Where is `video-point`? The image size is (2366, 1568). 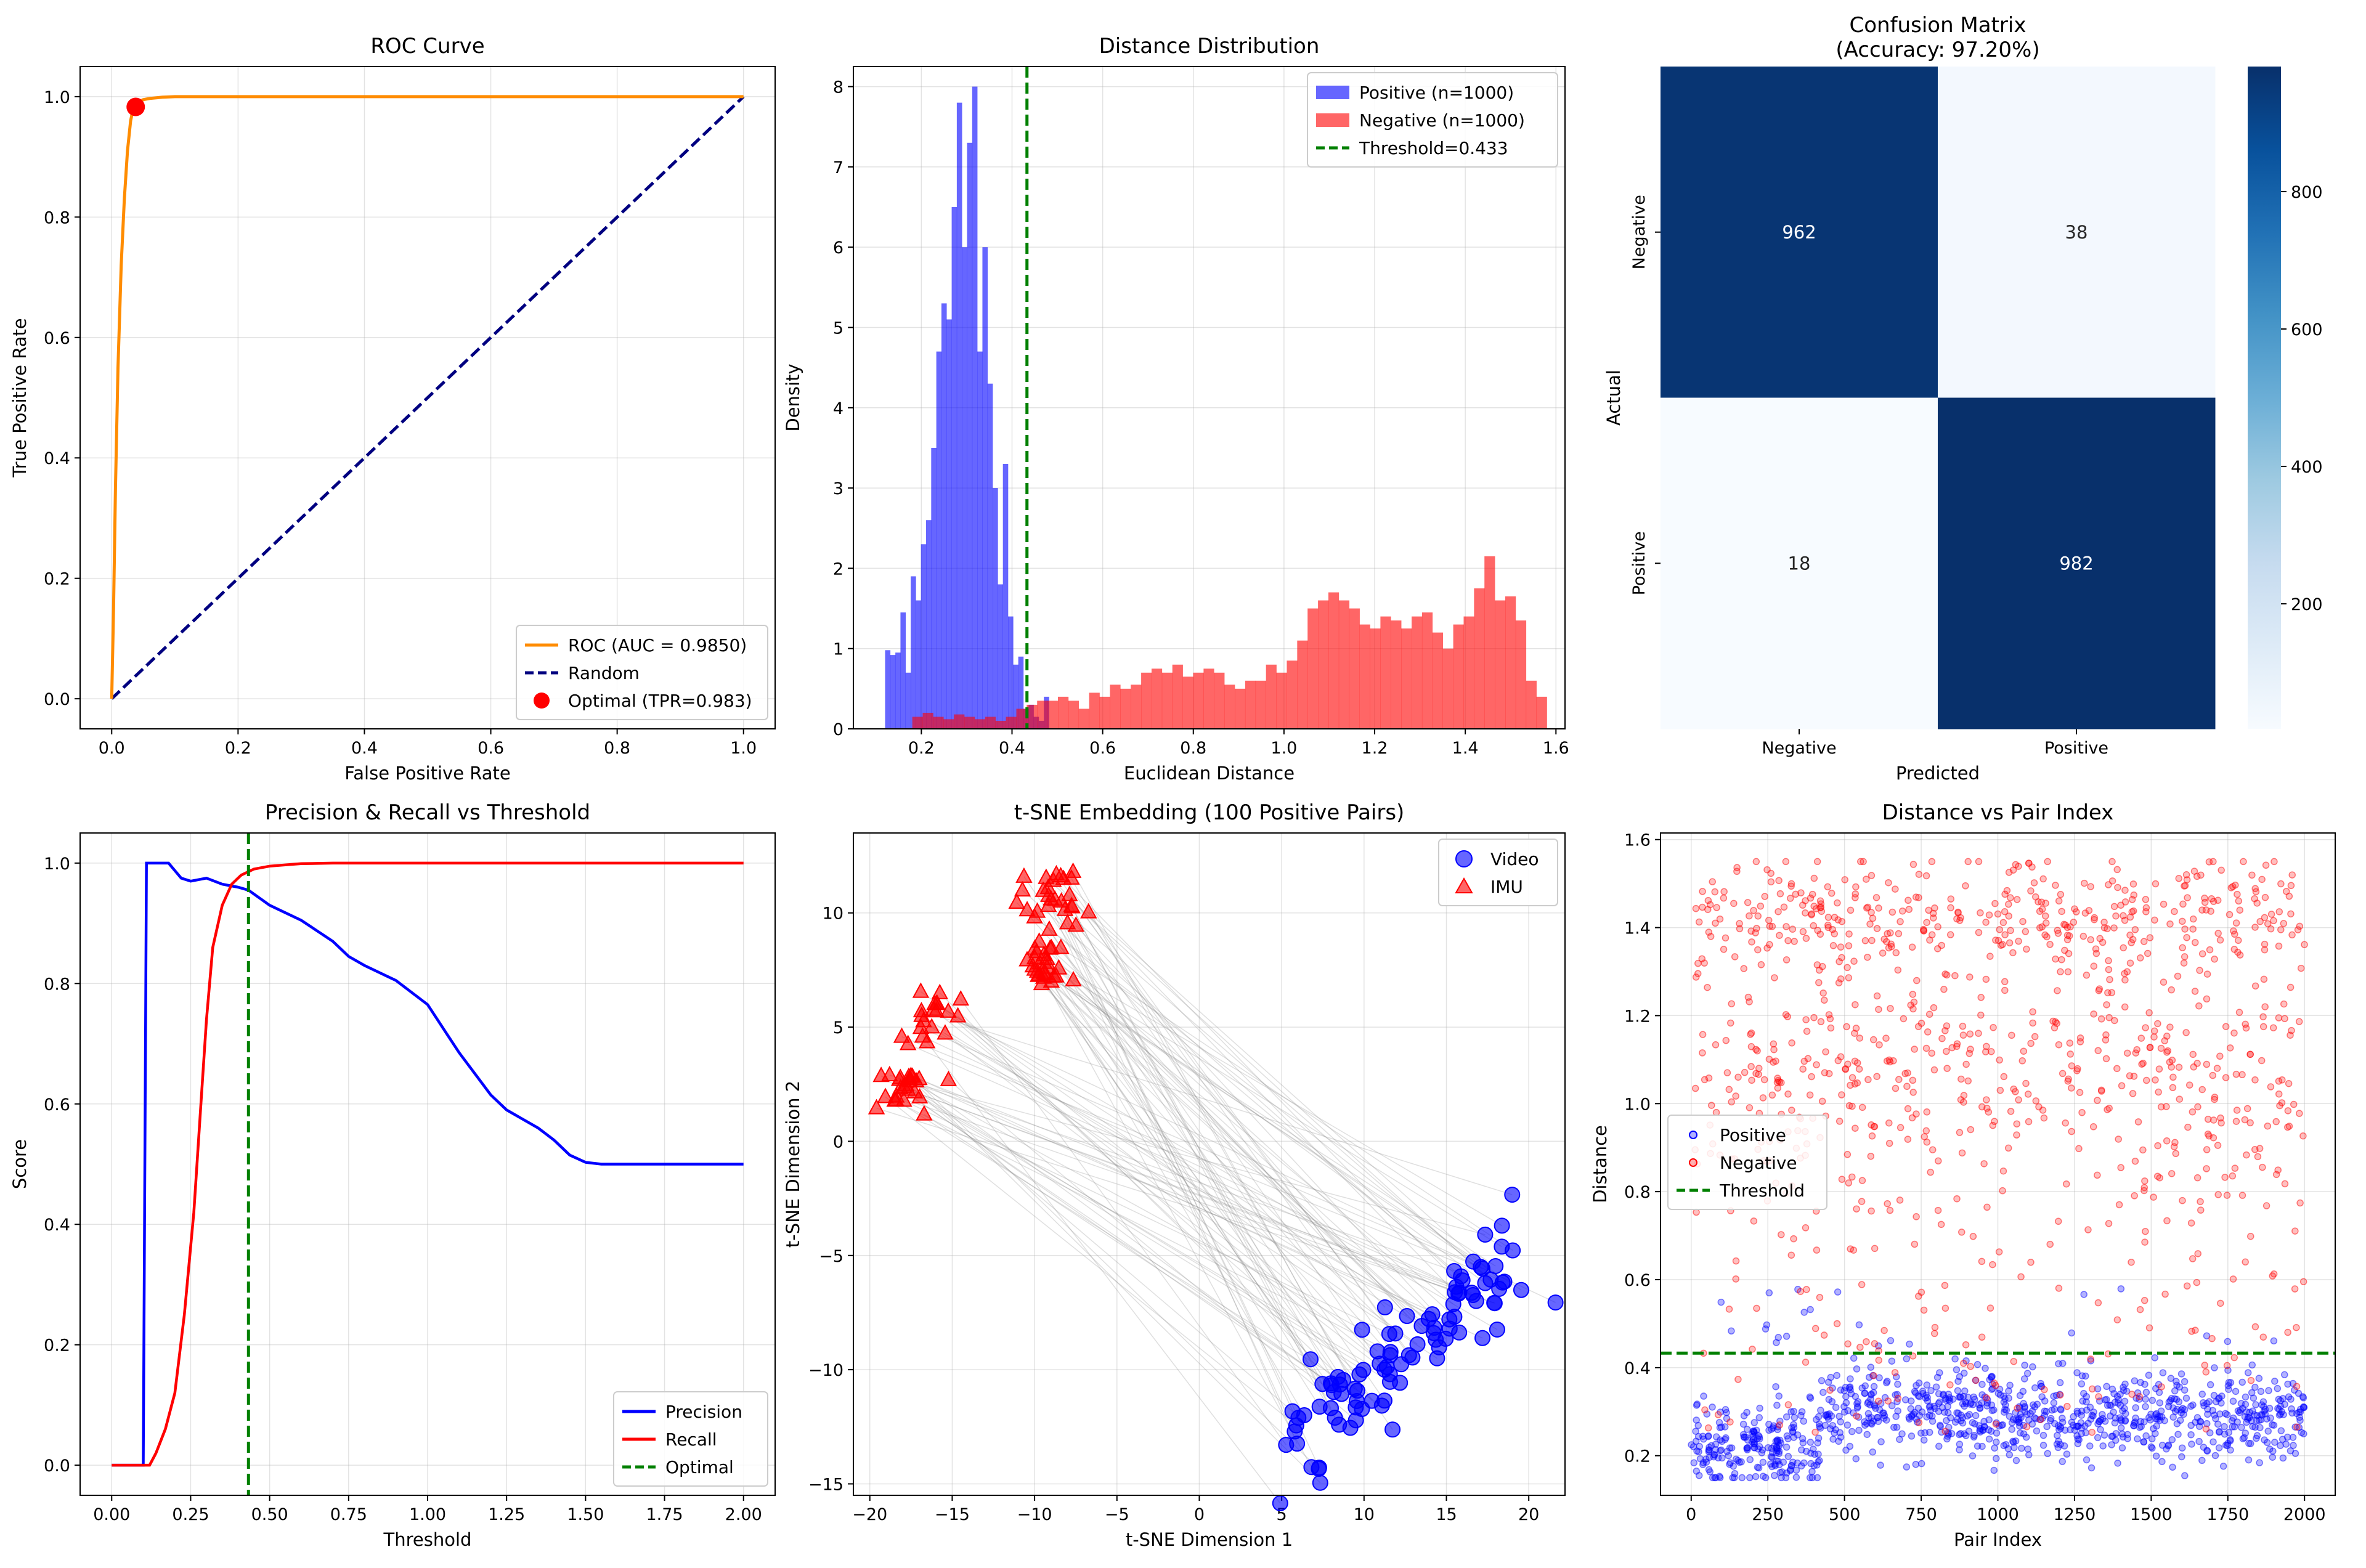 video-point is located at coordinates (1304, 1415).